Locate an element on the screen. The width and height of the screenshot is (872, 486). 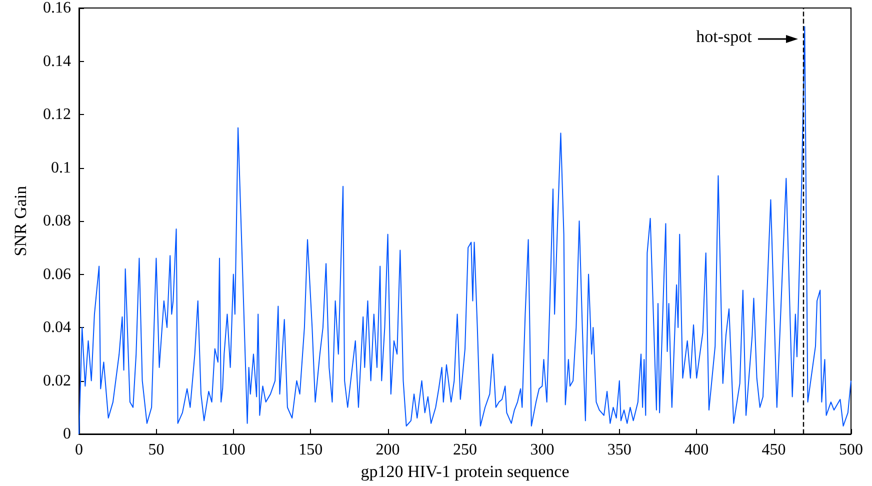
y-tick-label: 0 is located at coordinates (67, 434).